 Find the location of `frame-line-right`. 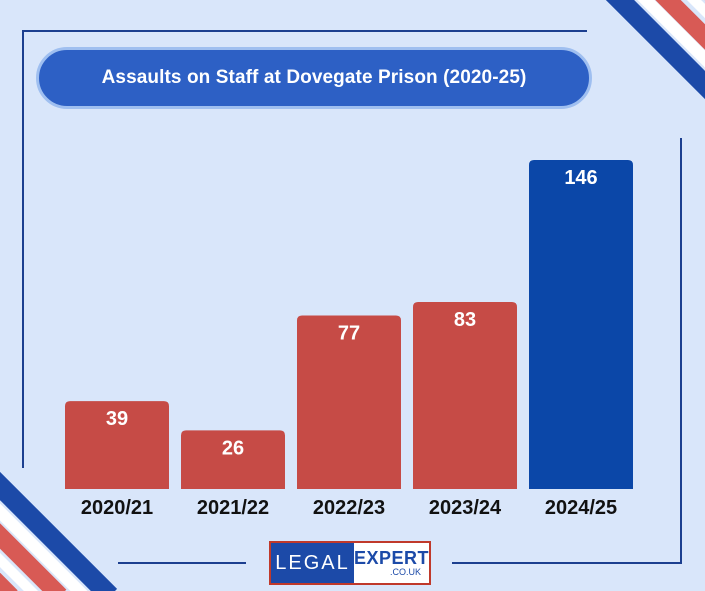

frame-line-right is located at coordinates (681, 350).